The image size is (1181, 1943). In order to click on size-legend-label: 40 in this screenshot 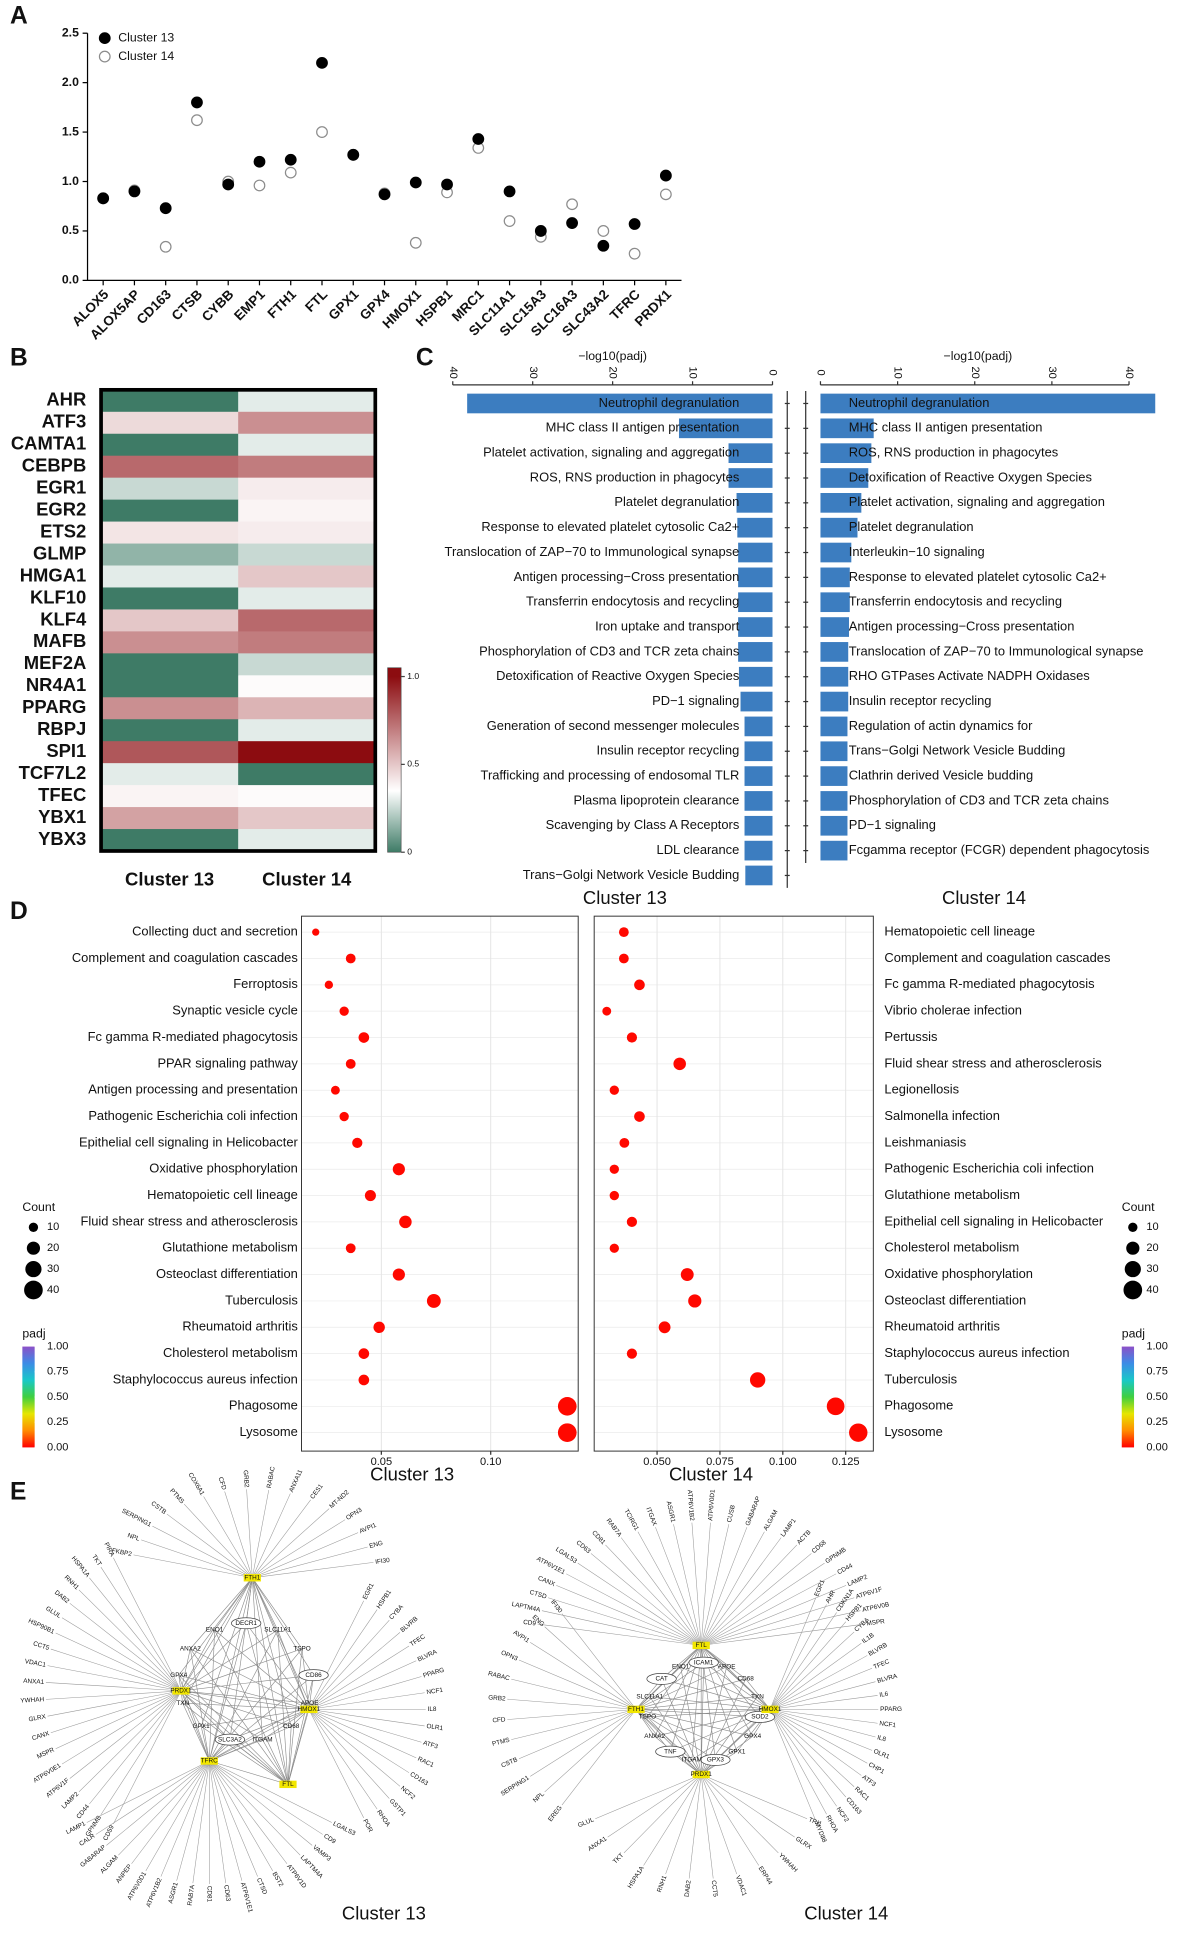, I will do `click(1152, 1290)`.